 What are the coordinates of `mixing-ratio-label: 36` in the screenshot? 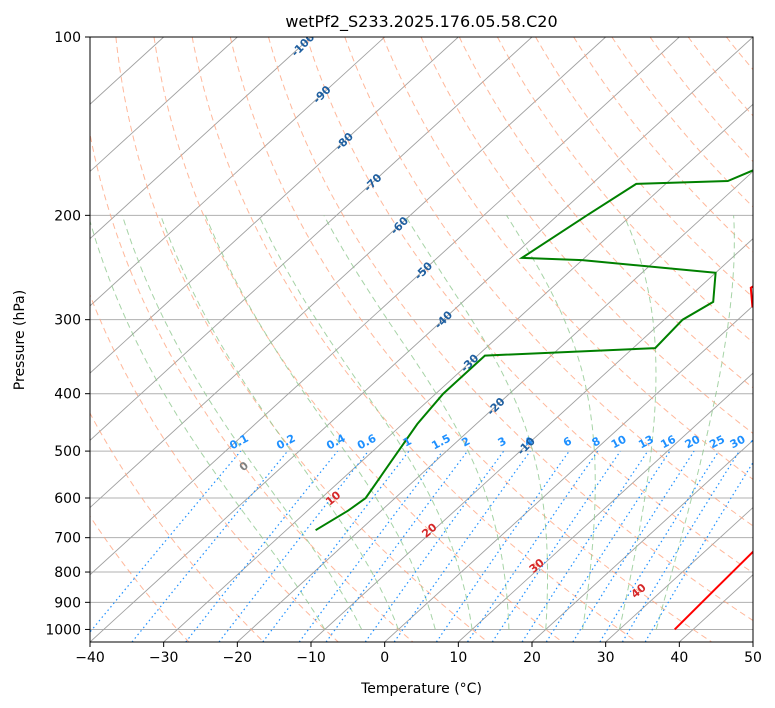 It's located at (759, 442).